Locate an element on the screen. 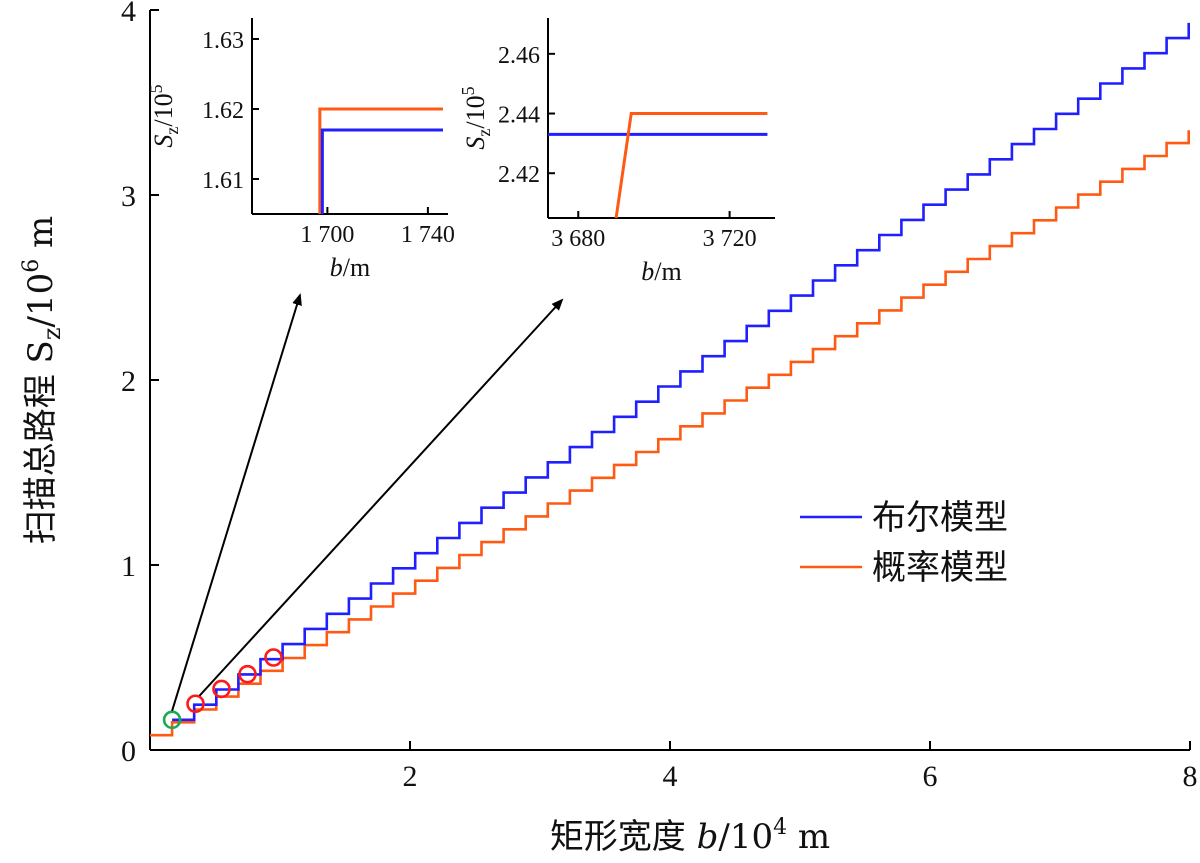 Image resolution: width=1200 pixels, height=863 pixels. inset-x-tick-label: 1 700 is located at coordinates (327, 235).